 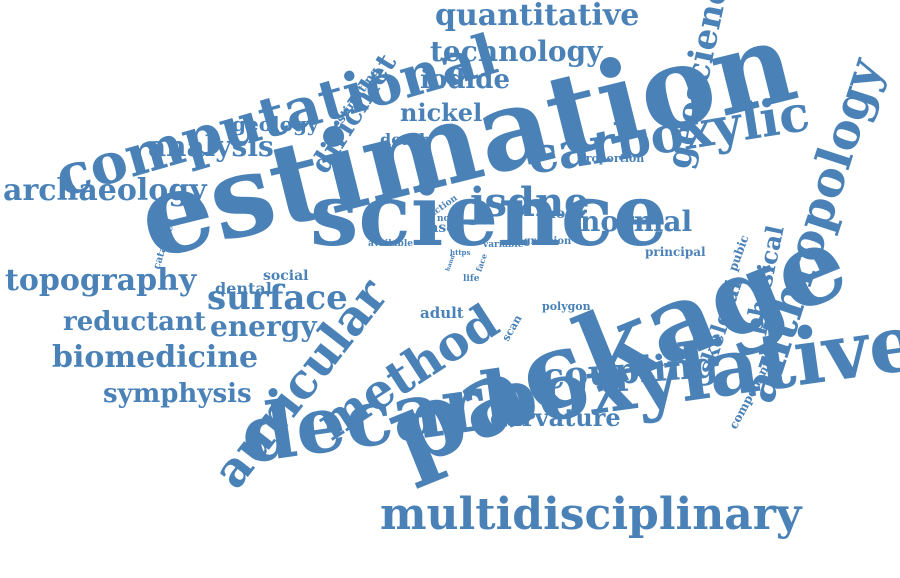 What do you see at coordinates (537, 16) in the screenshot?
I see `cloud-word: quantitative` at bounding box center [537, 16].